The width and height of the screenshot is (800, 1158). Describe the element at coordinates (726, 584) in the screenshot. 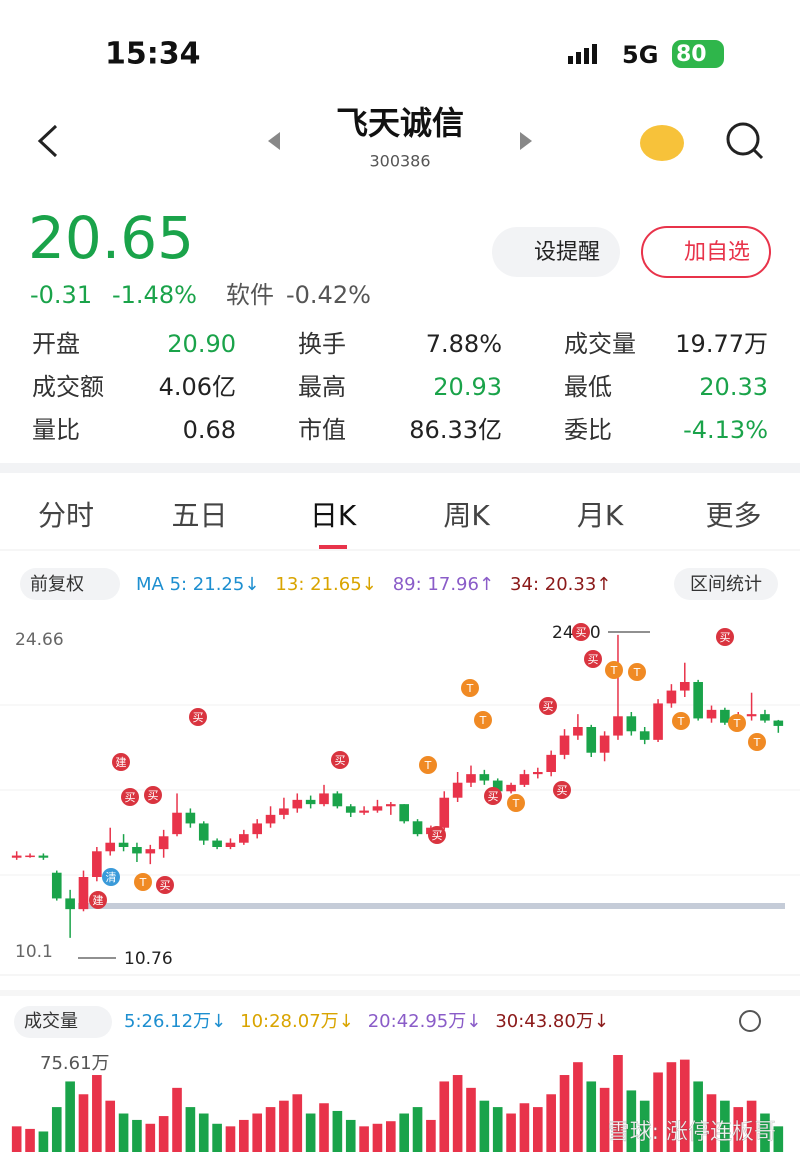

I see `range-chip` at that location.